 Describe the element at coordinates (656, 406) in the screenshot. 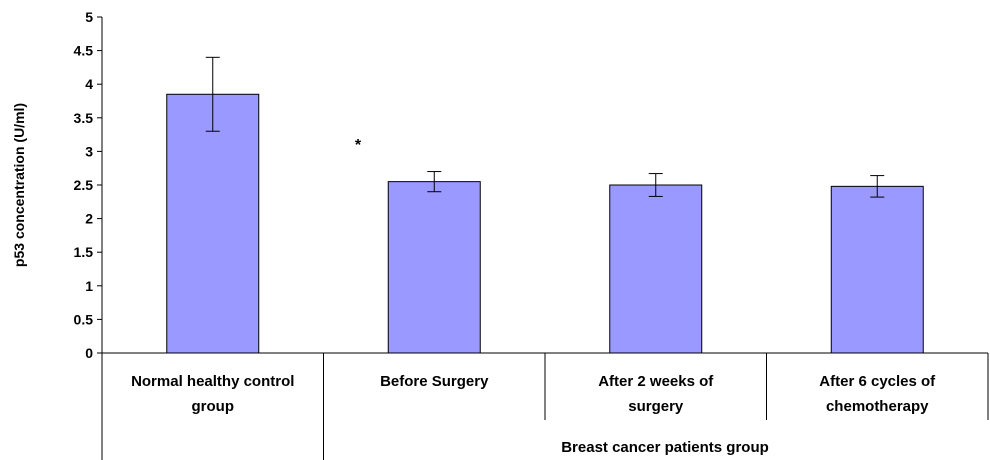

I see `x-category-label: surgery` at that location.